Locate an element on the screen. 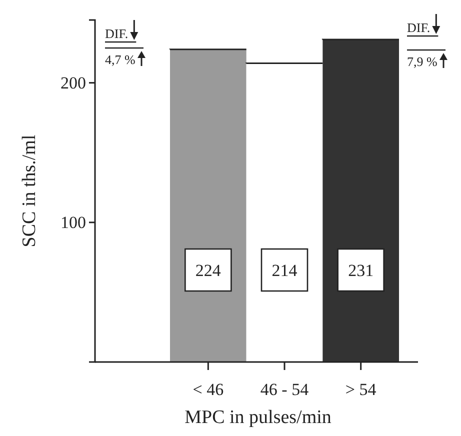 This screenshot has height=436, width=461. text: 7,9 % is located at coordinates (422, 61).